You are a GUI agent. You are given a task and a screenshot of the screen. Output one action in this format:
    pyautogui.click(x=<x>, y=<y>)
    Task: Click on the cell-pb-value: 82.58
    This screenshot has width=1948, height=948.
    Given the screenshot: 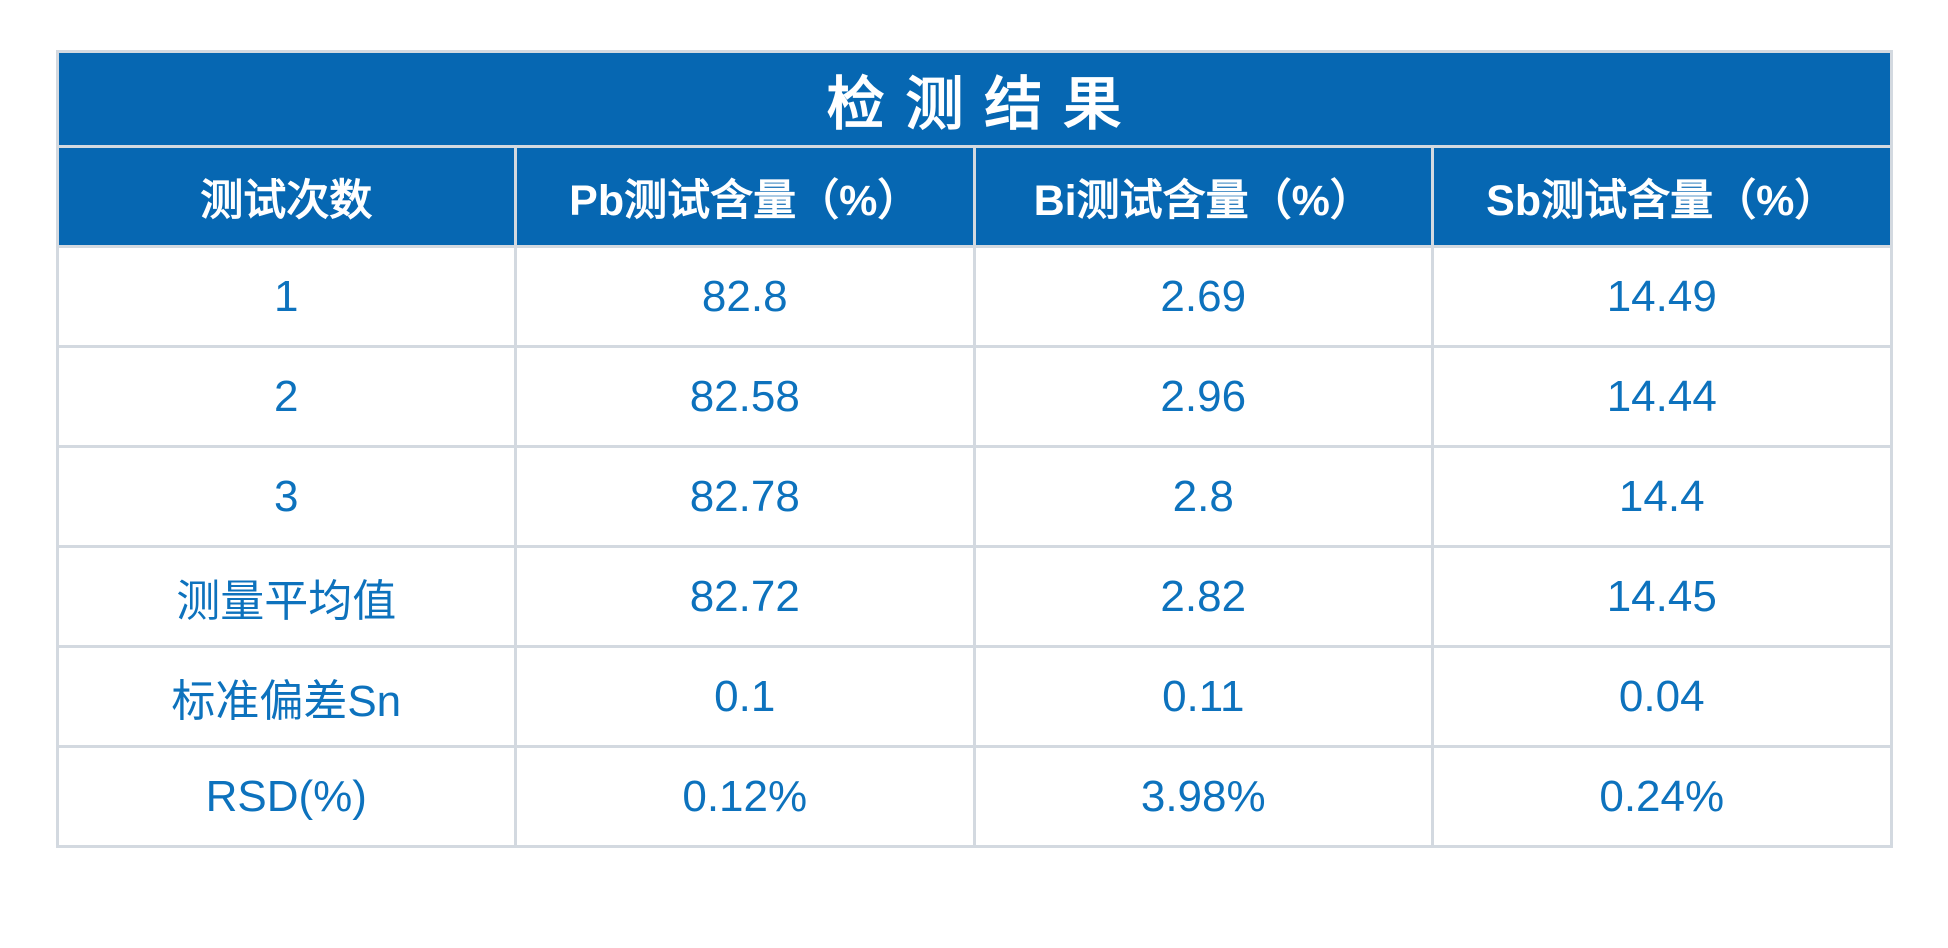 What is the action you would take?
    pyautogui.click(x=745, y=396)
    